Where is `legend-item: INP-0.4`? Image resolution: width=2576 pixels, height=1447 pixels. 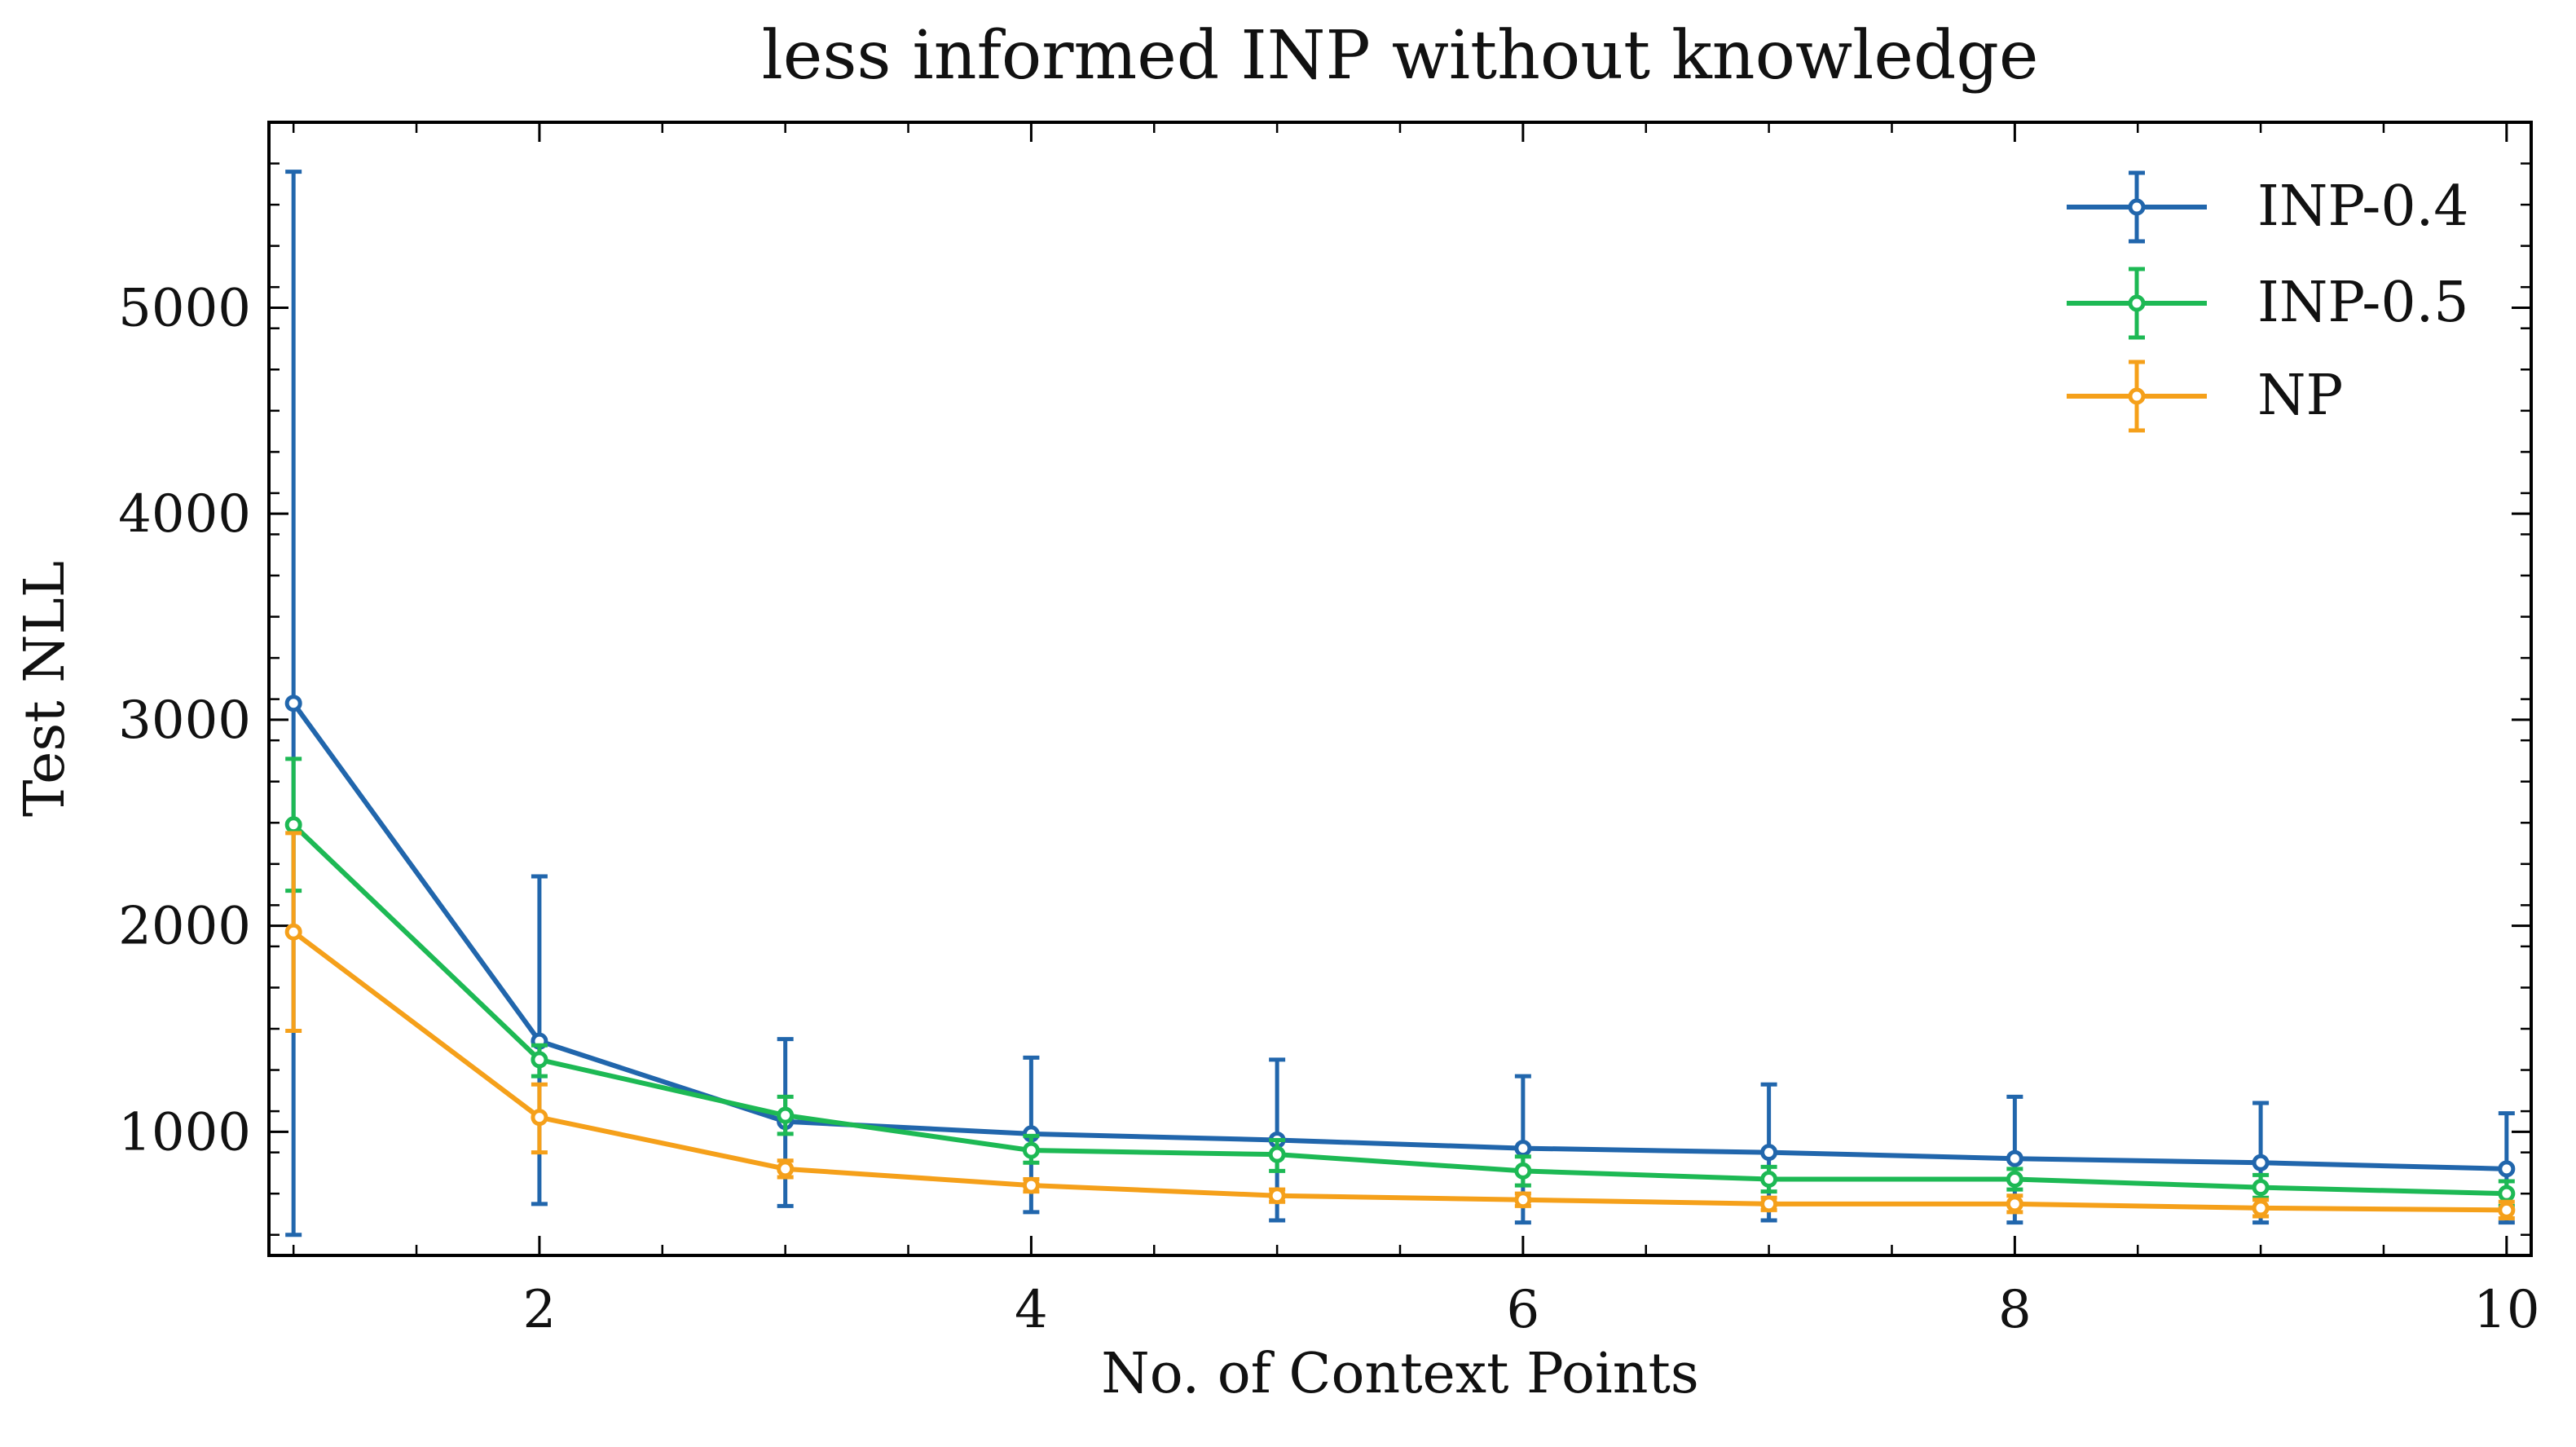 legend-item: INP-0.4 is located at coordinates (2268, 207).